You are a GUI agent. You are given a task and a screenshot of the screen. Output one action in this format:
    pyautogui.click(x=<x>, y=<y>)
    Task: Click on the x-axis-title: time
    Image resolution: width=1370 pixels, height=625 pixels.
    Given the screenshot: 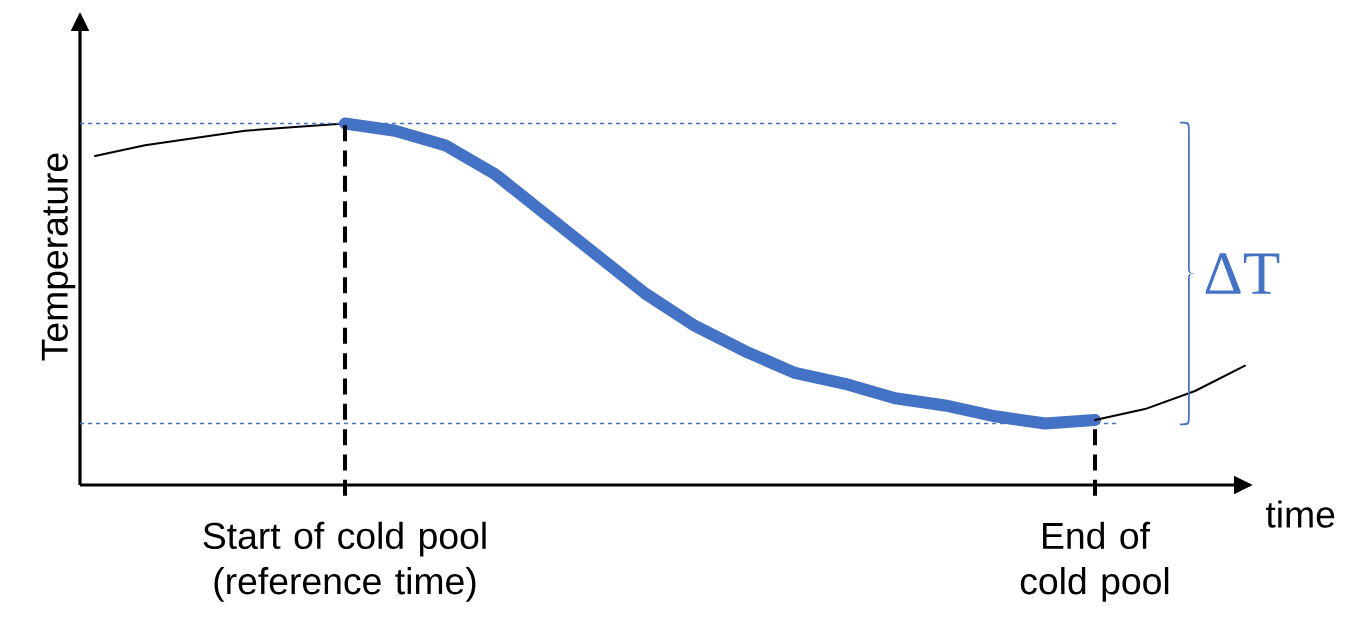 What is the action you would take?
    pyautogui.click(x=1300, y=514)
    